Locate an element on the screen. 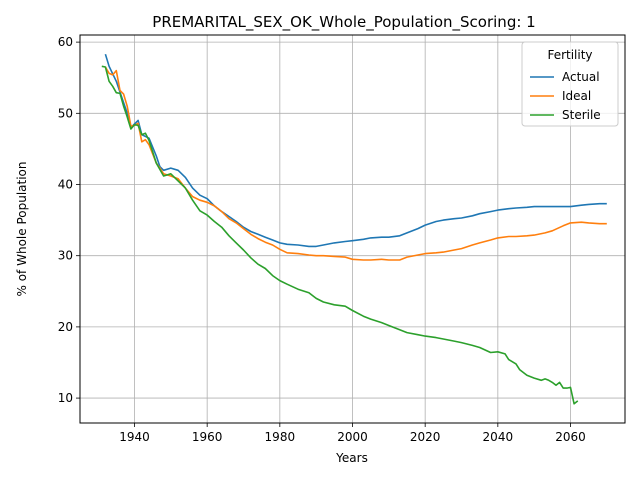 This screenshot has height=480, width=640. y-tick-label: 30 is located at coordinates (65, 256).